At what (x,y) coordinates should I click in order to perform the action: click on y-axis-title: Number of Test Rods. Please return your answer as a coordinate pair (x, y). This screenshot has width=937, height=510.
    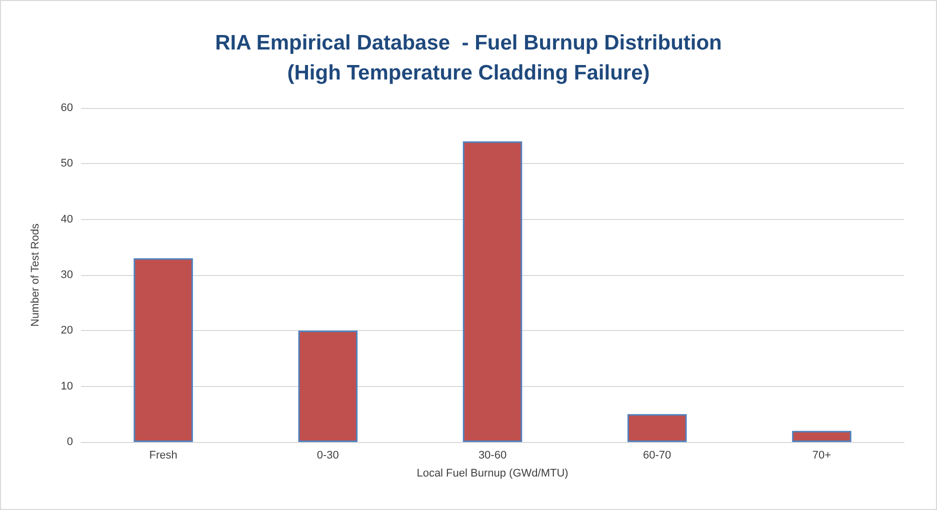
    Looking at the image, I should click on (36, 274).